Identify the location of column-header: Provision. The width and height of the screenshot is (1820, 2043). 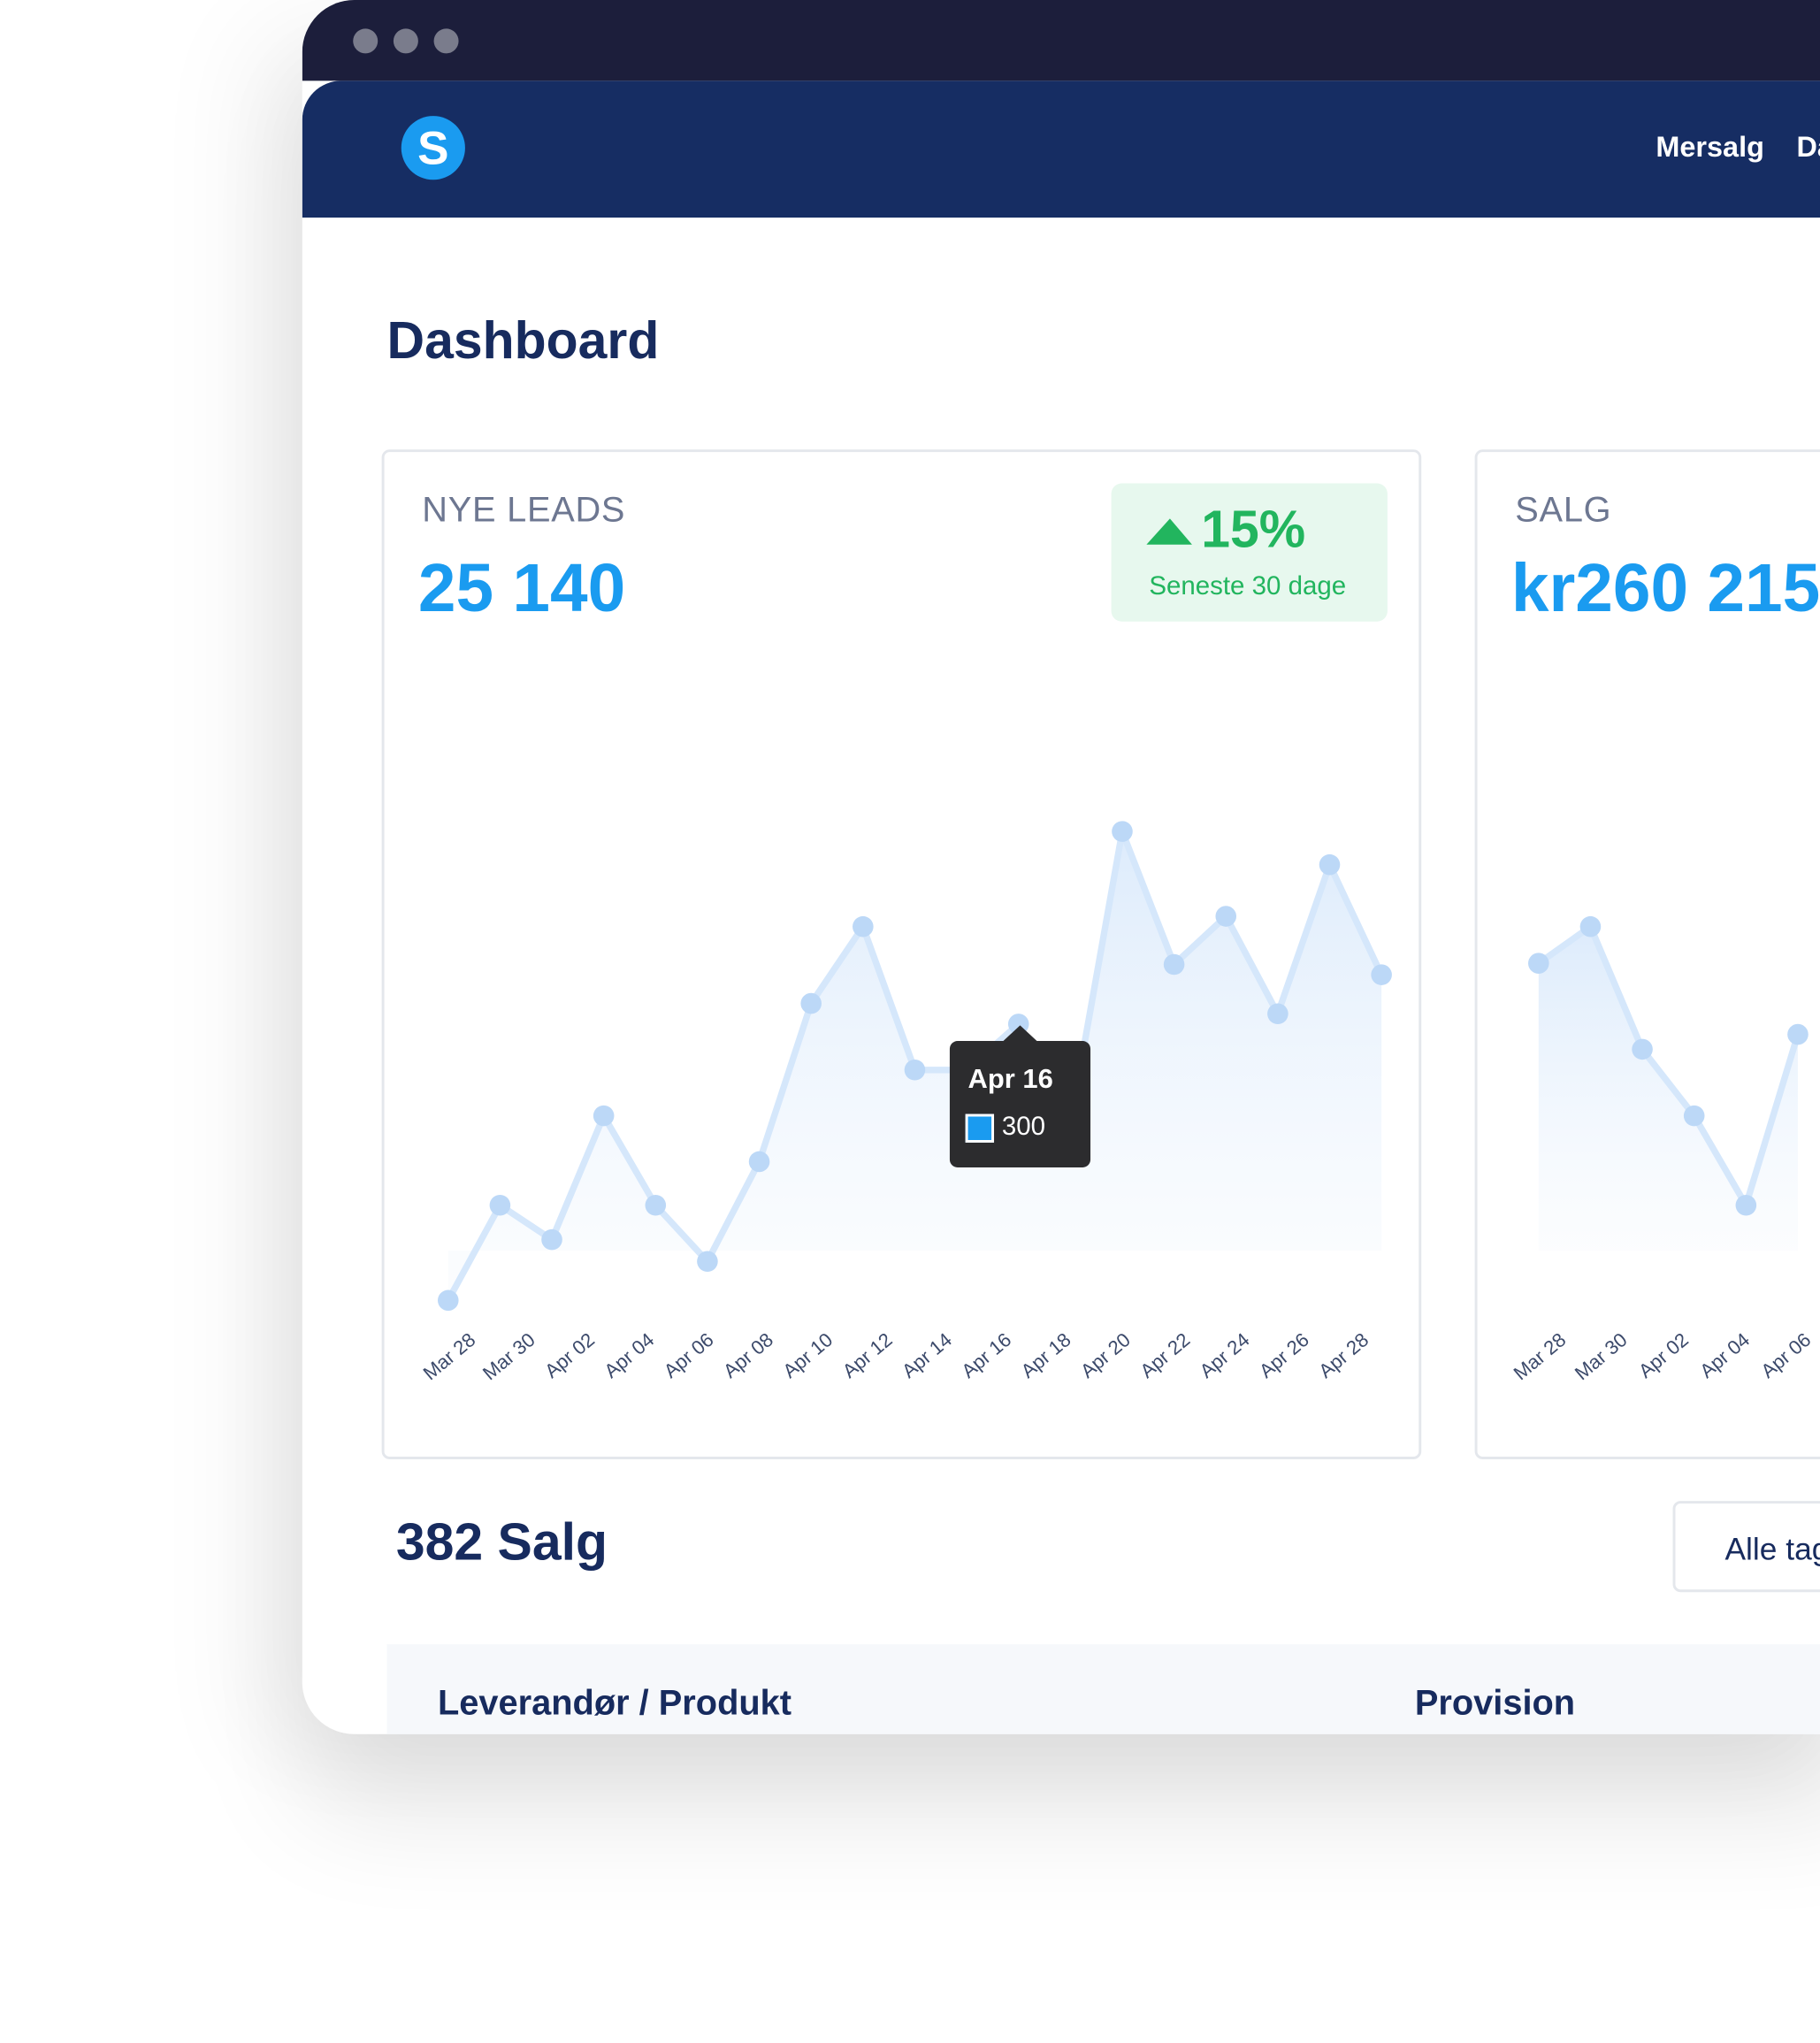
(1495, 1703).